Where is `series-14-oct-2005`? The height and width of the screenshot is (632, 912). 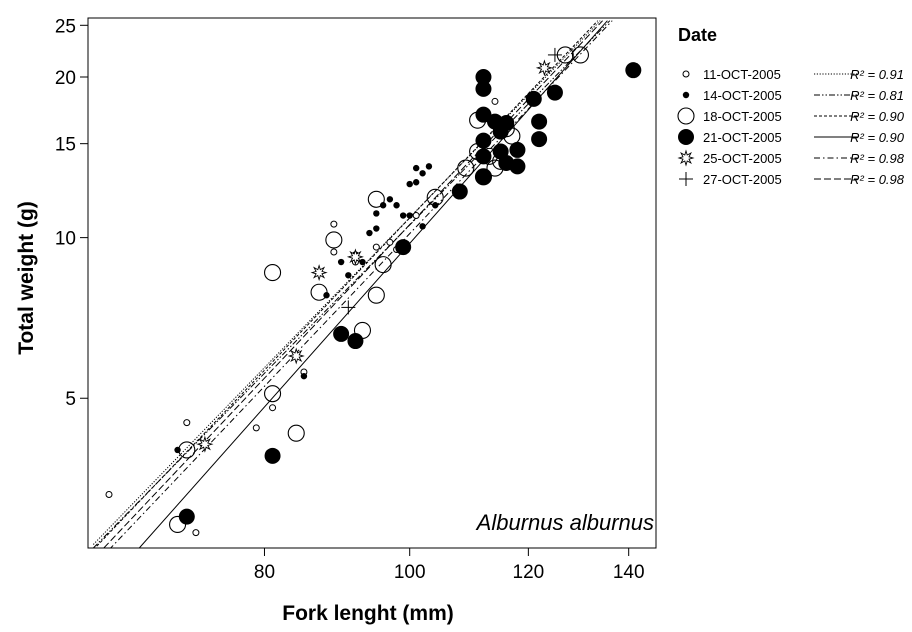 series-14-oct-2005 is located at coordinates (306, 308).